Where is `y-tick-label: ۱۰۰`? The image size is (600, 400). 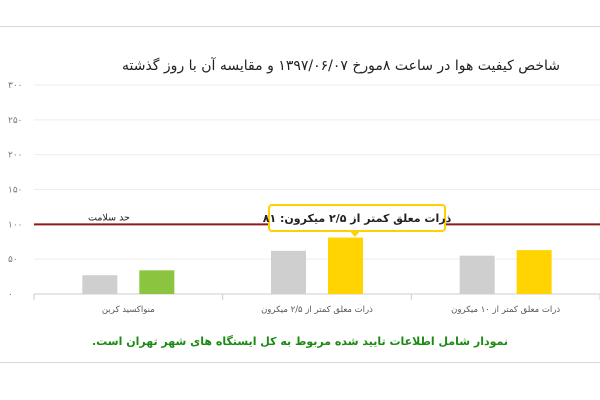 y-tick-label: ۱۰۰ is located at coordinates (15, 225).